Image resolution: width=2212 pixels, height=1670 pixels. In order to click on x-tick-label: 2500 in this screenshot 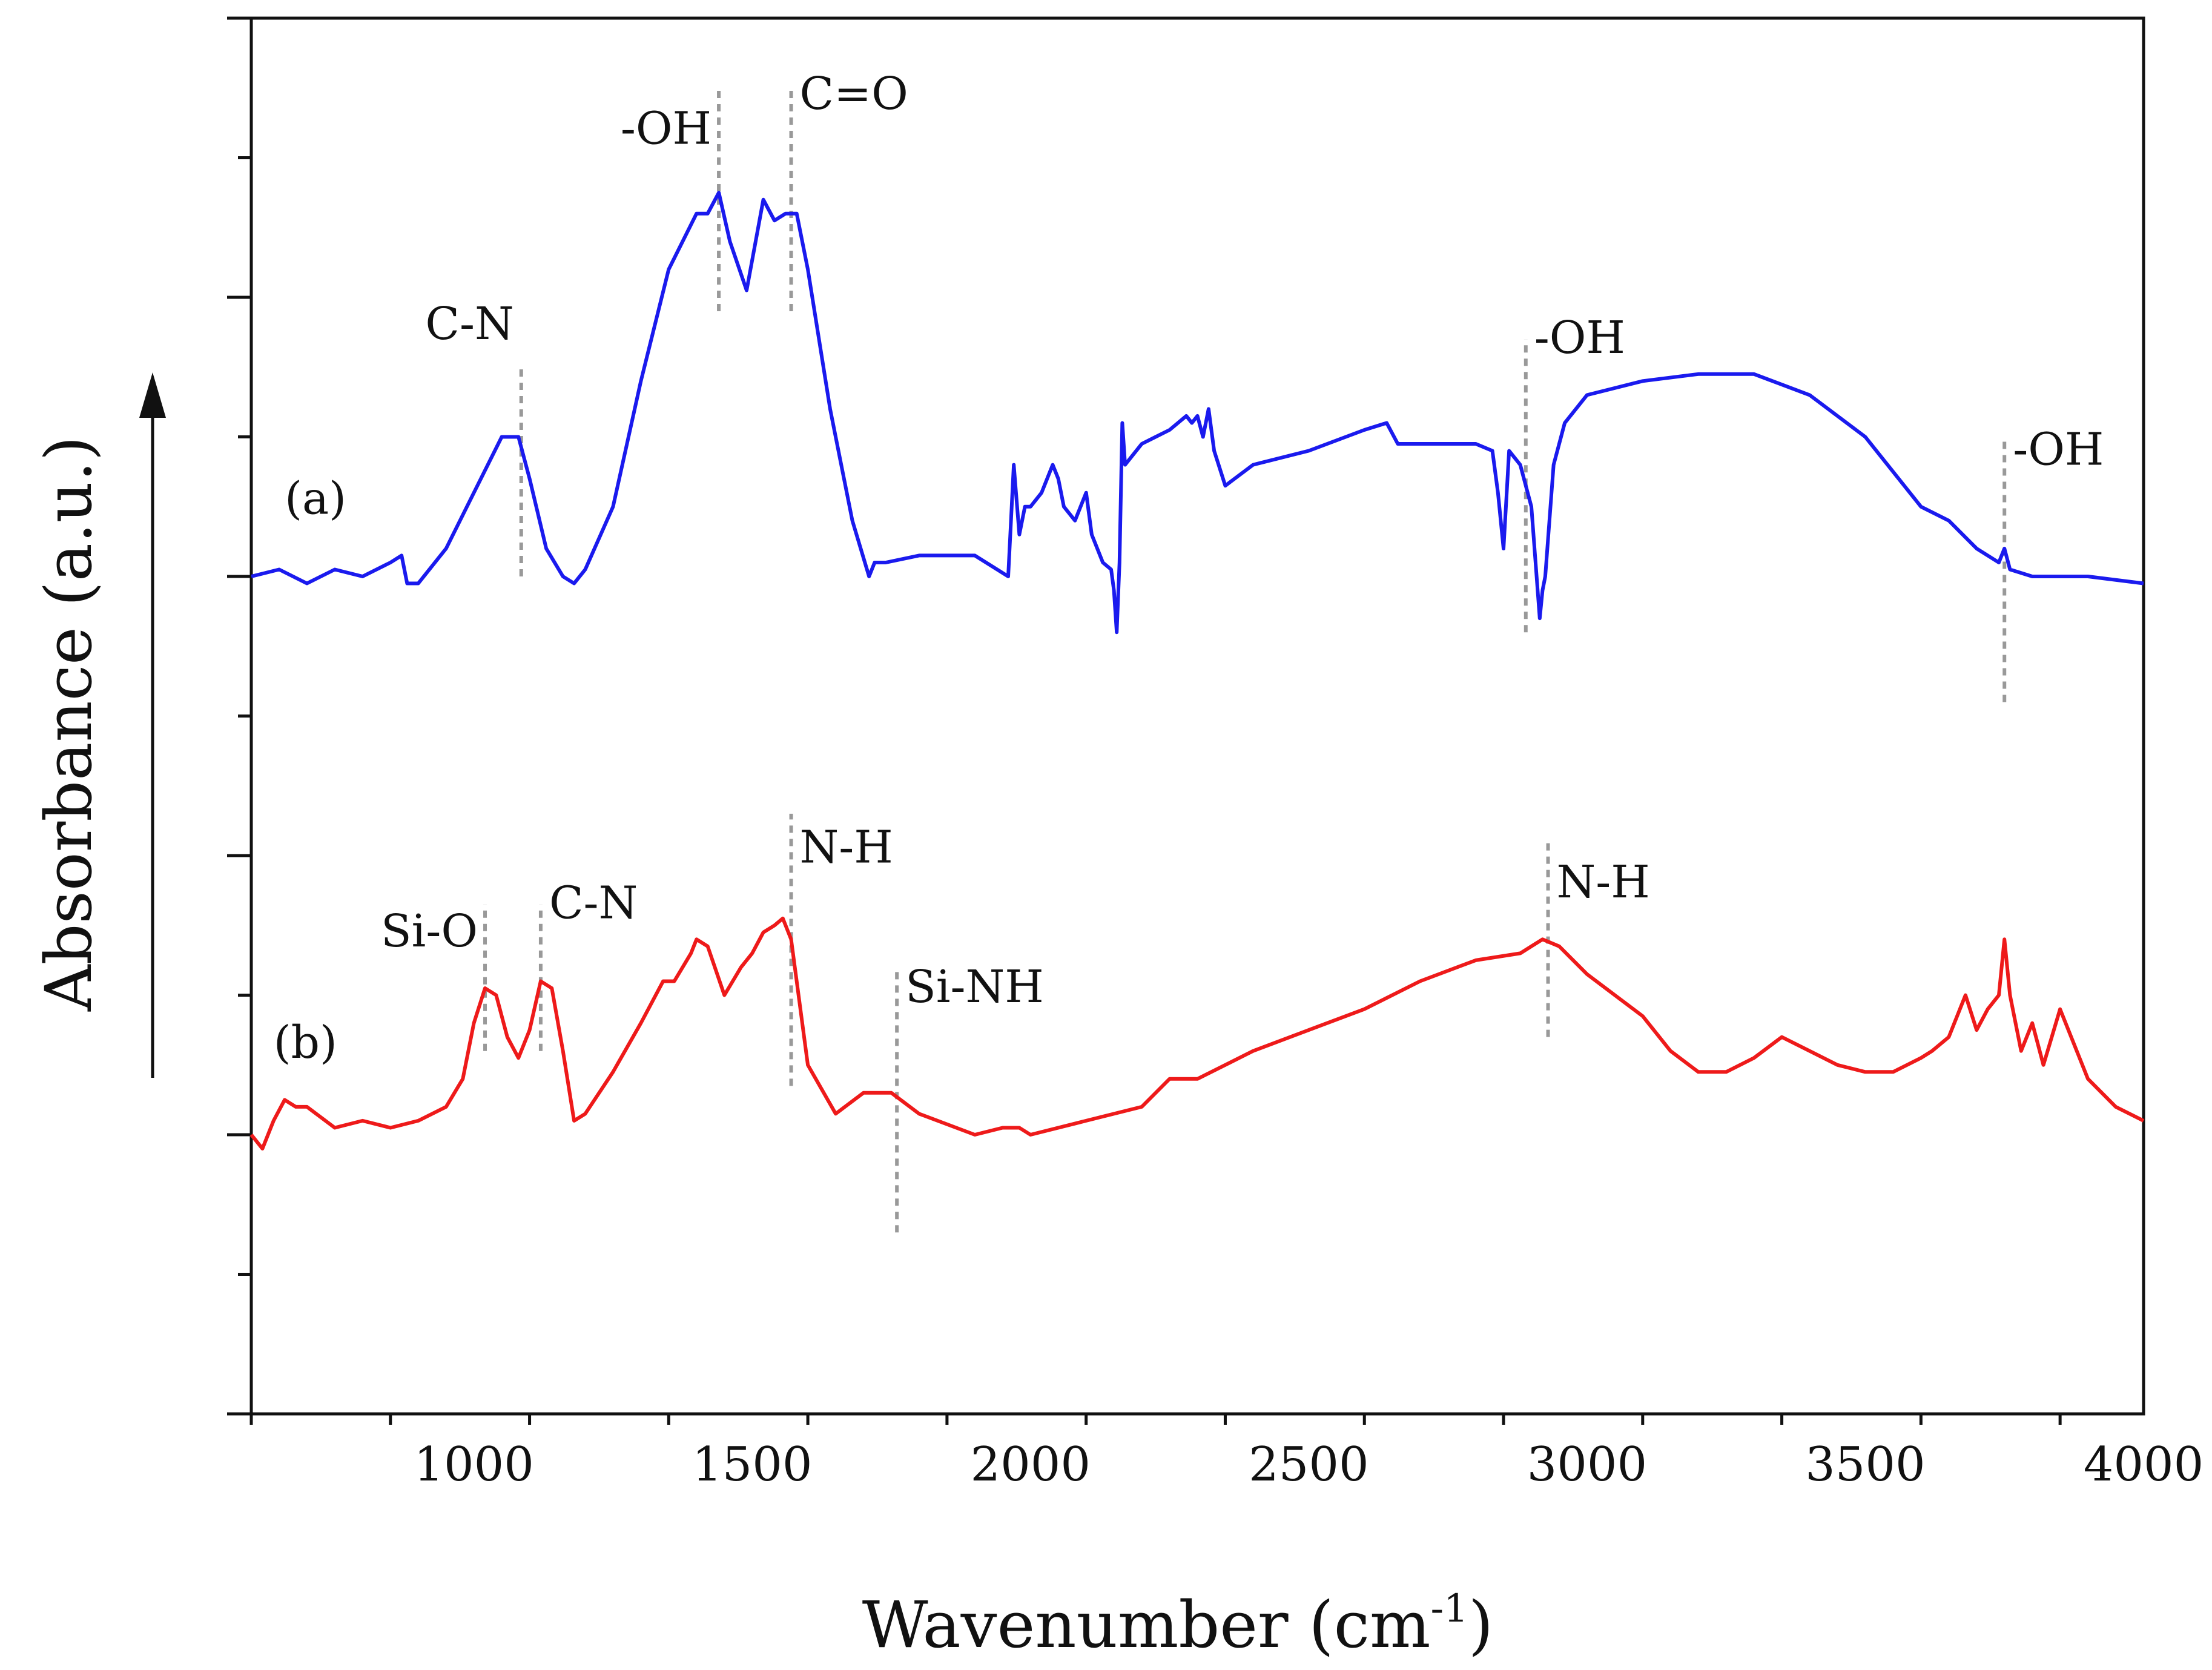, I will do `click(1309, 1465)`.